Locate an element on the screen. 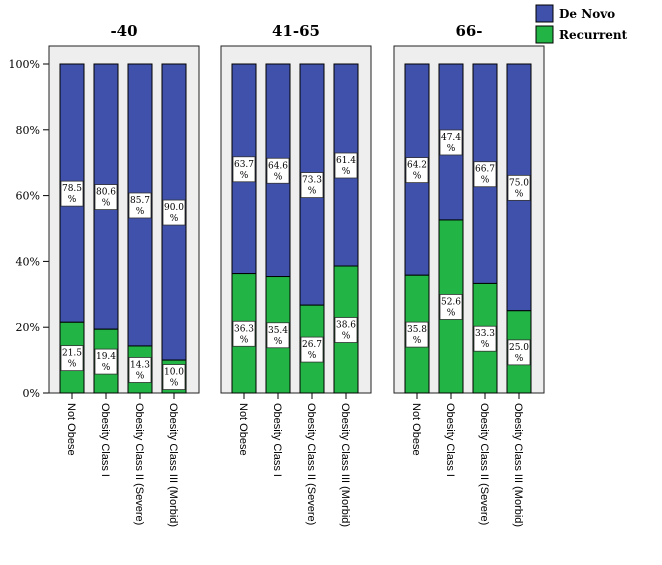 The image size is (662, 565). data-label-de-novo-value: 64.6 is located at coordinates (278, 166).